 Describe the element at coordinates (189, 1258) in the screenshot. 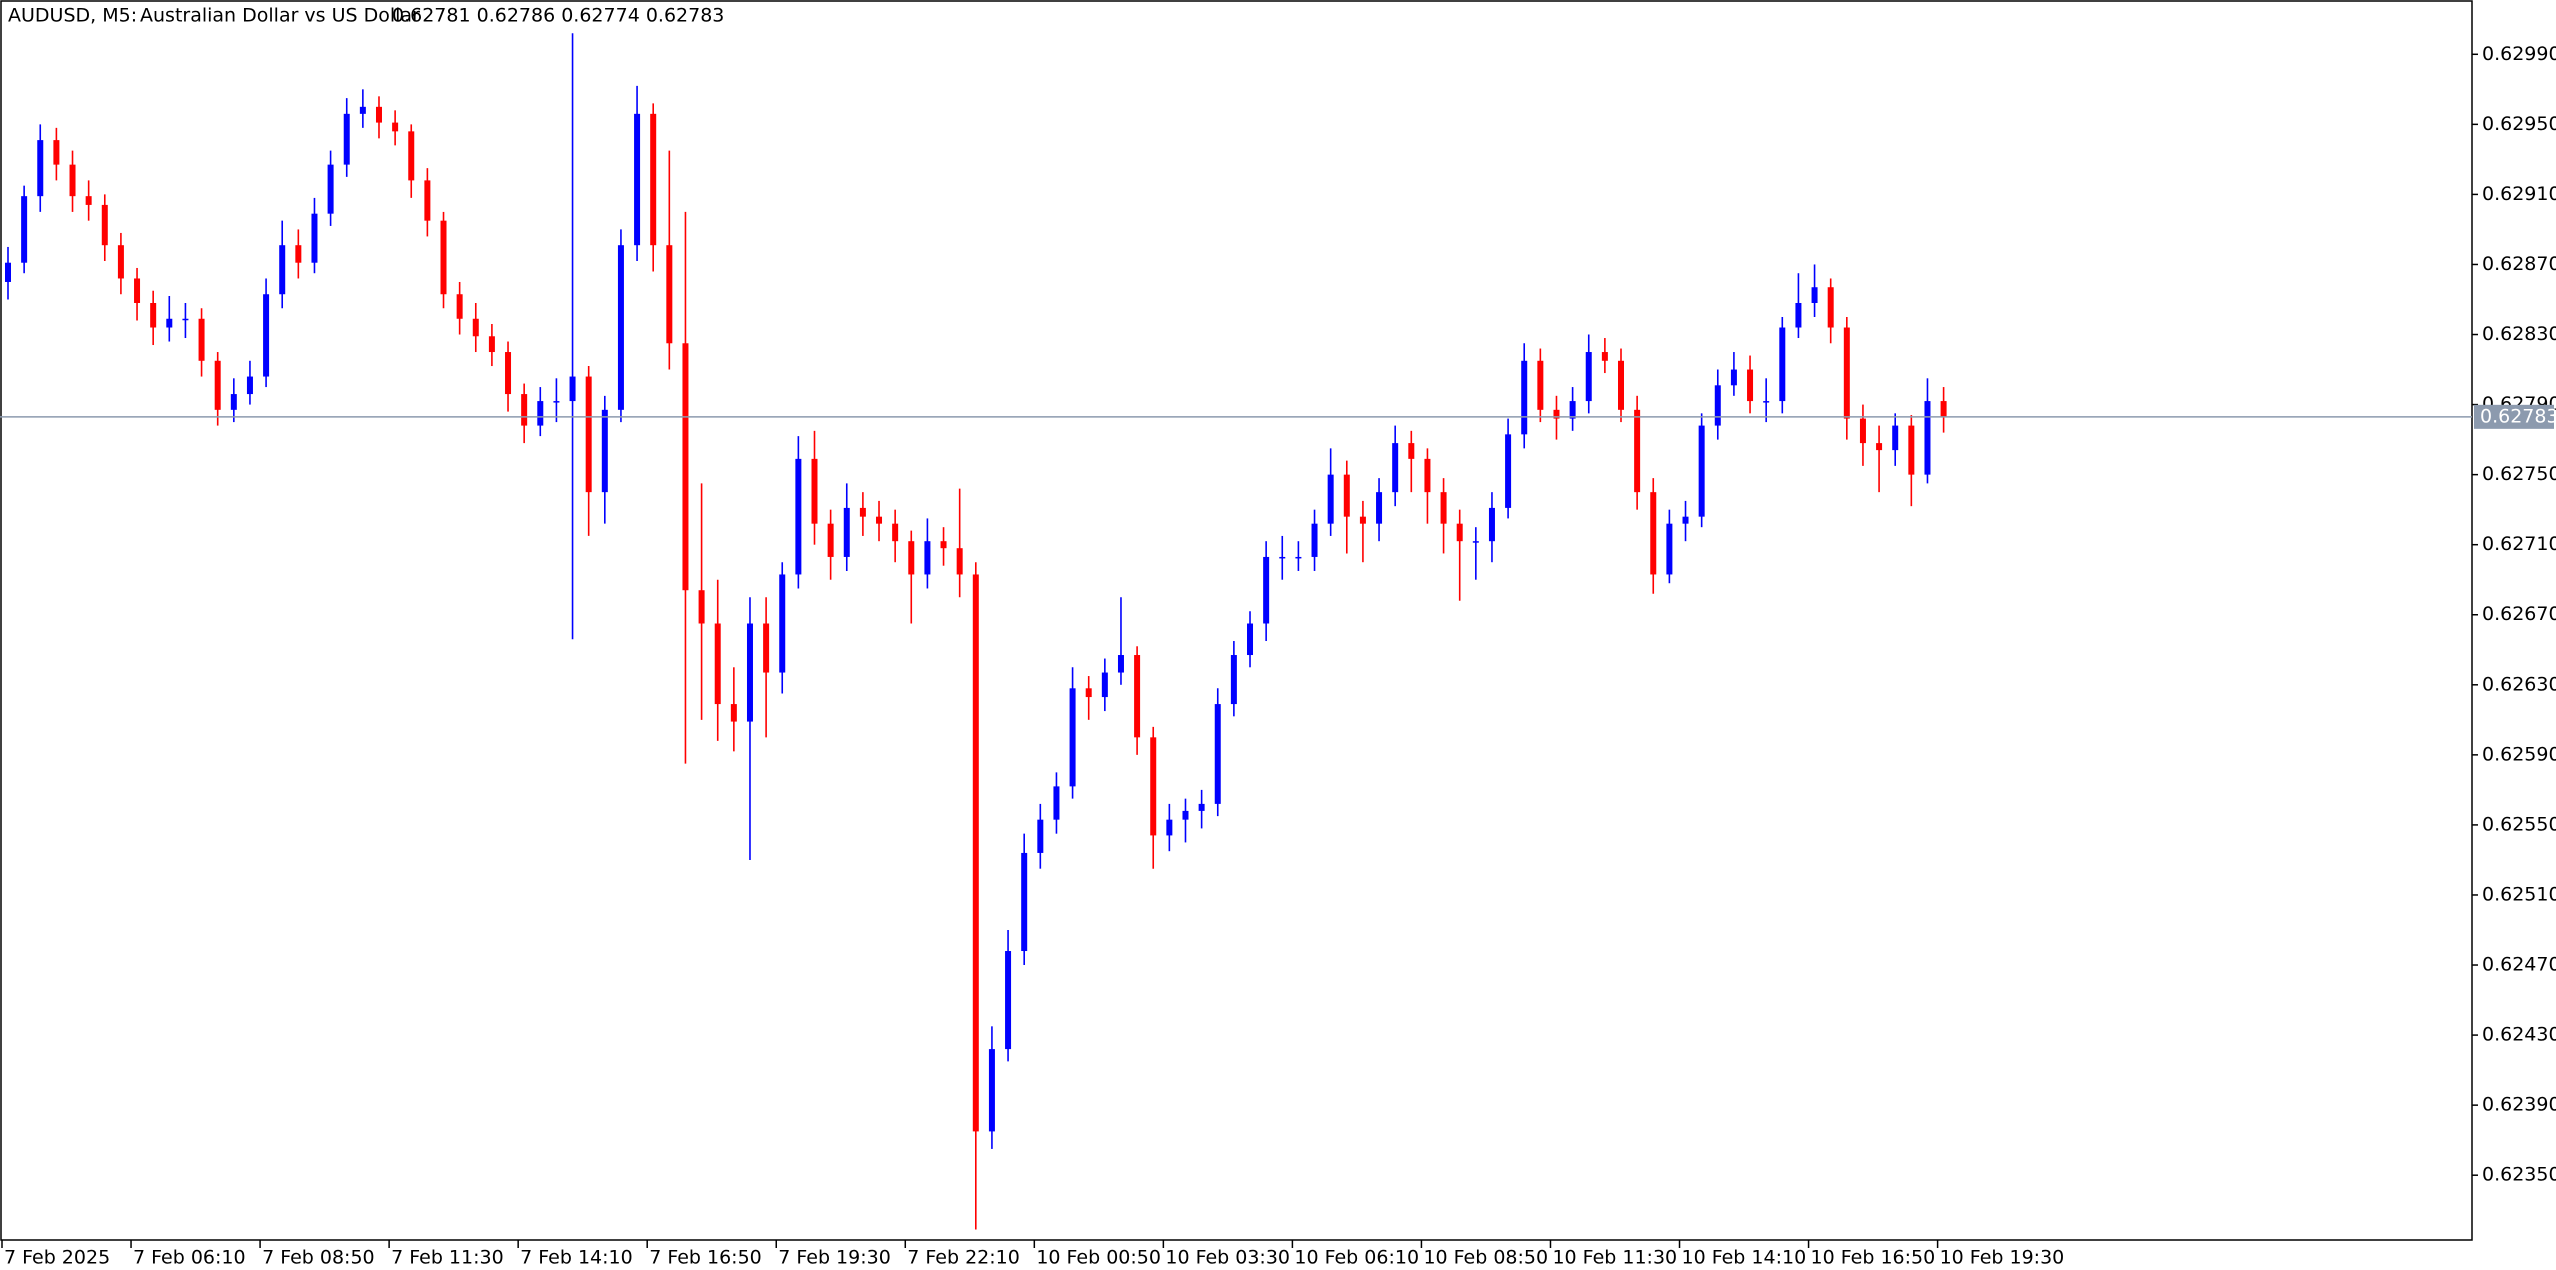

I see `x-tick-label: 7 Feb 06:10` at that location.